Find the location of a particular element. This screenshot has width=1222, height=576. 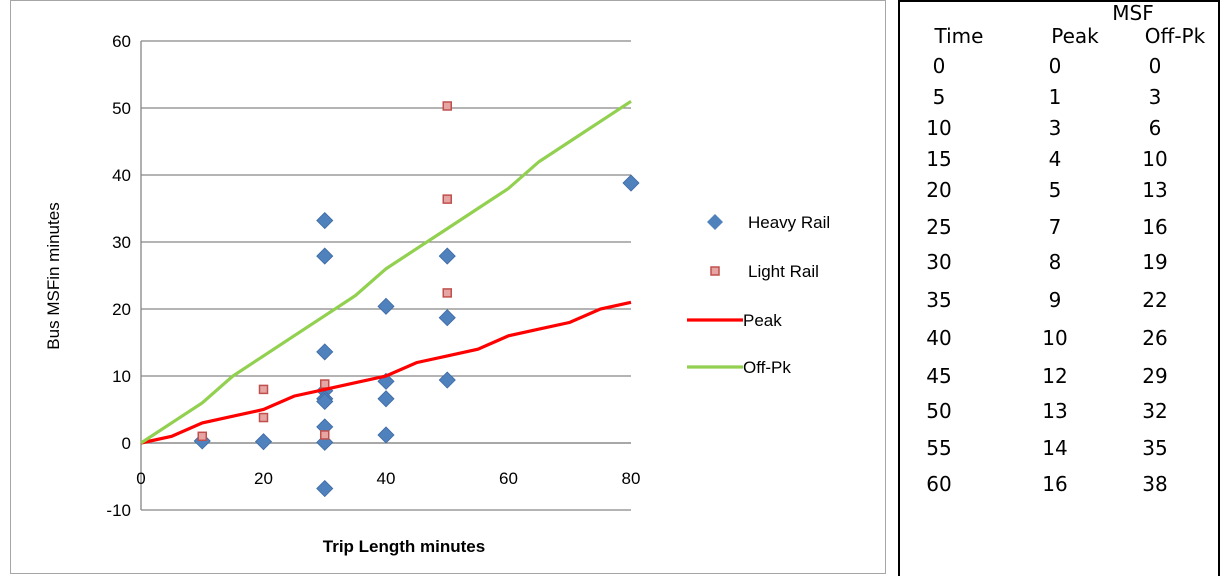

legend-label: Heavy Rail is located at coordinates (789, 222).